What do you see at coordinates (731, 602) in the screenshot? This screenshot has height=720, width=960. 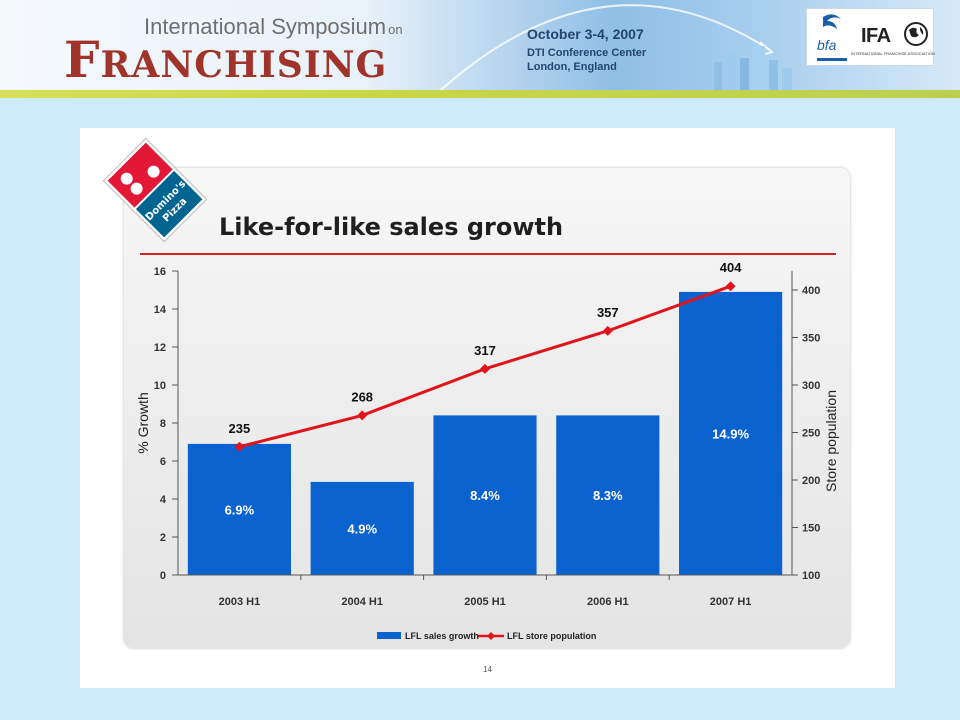 I see `x-tick-label: 2007 H1` at bounding box center [731, 602].